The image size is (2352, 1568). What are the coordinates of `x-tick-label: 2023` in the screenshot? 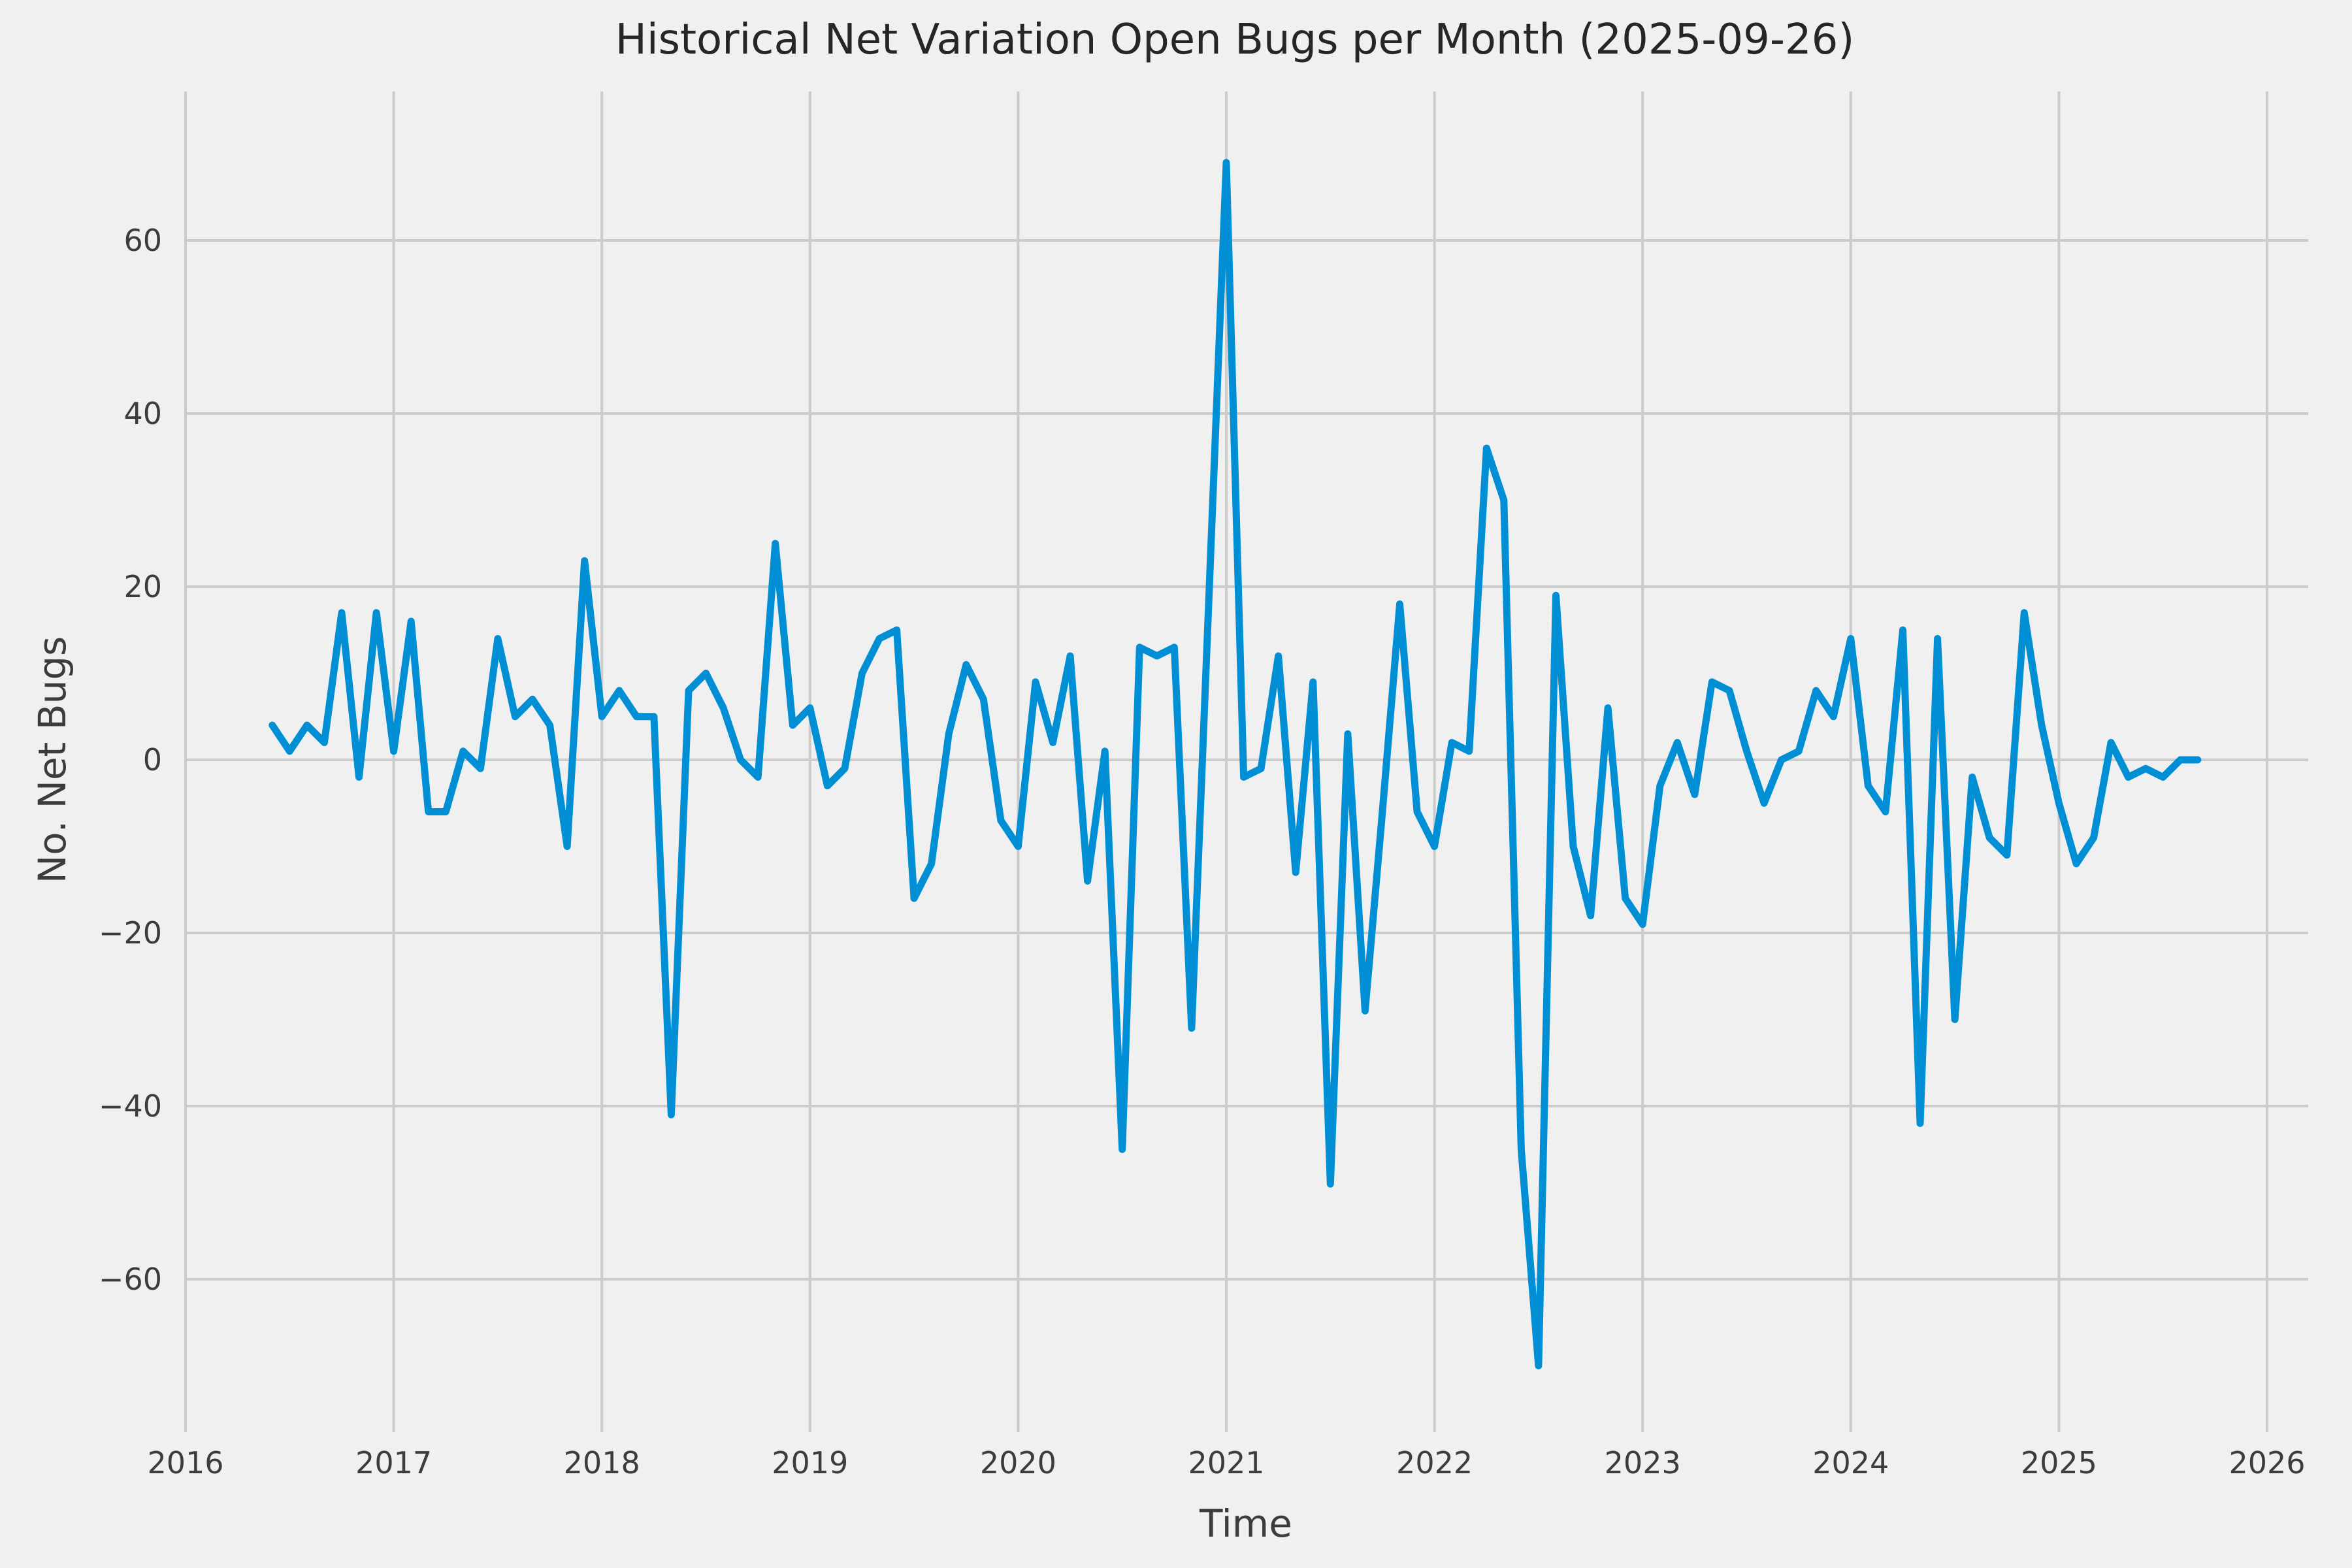 It's located at (1643, 1462).